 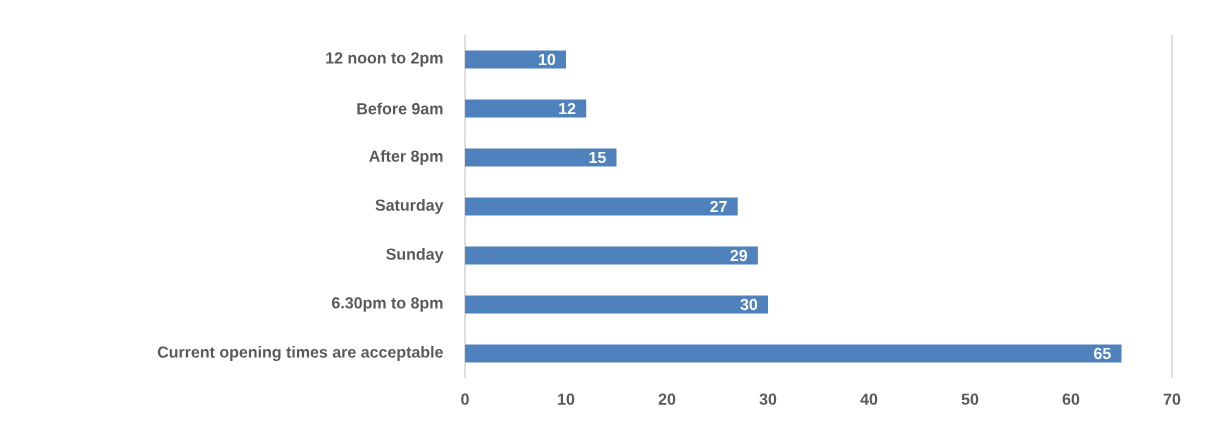 I want to click on y-tick-label: 6.30pm to 8pm, so click(x=387, y=304).